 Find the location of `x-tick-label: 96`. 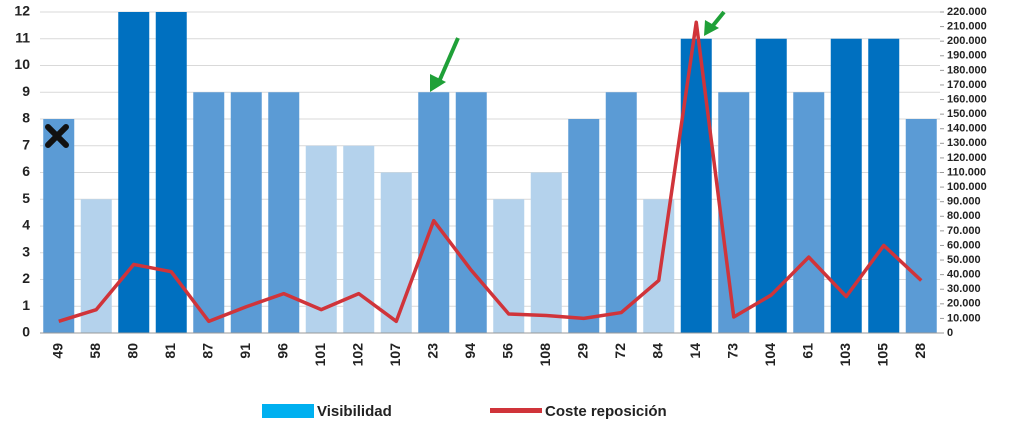

x-tick-label: 96 is located at coordinates (282, 351).